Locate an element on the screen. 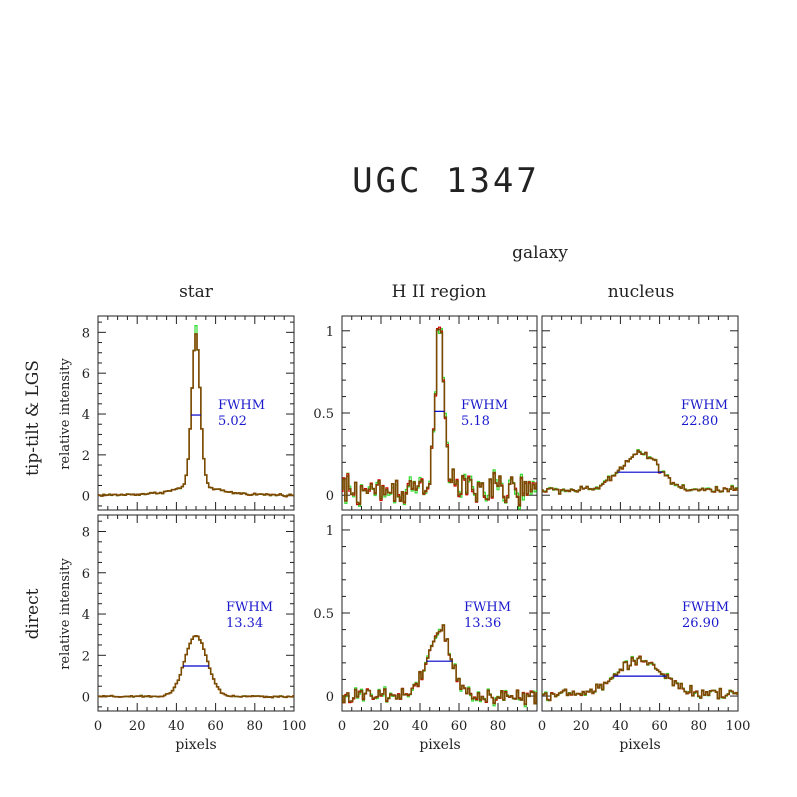  fwhm-value: 5.02 is located at coordinates (232, 421).